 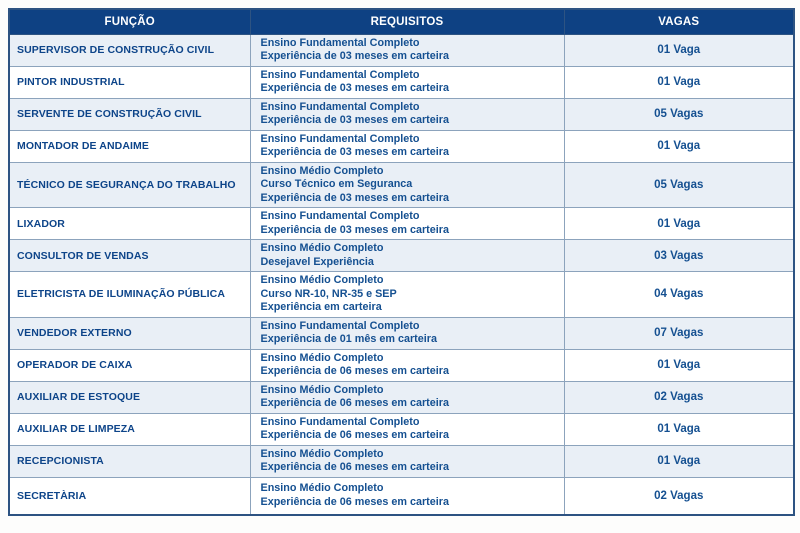 I want to click on job-title-cell: SERVENTE DE CONSTRUÇÃO CIVIL, so click(x=129, y=114).